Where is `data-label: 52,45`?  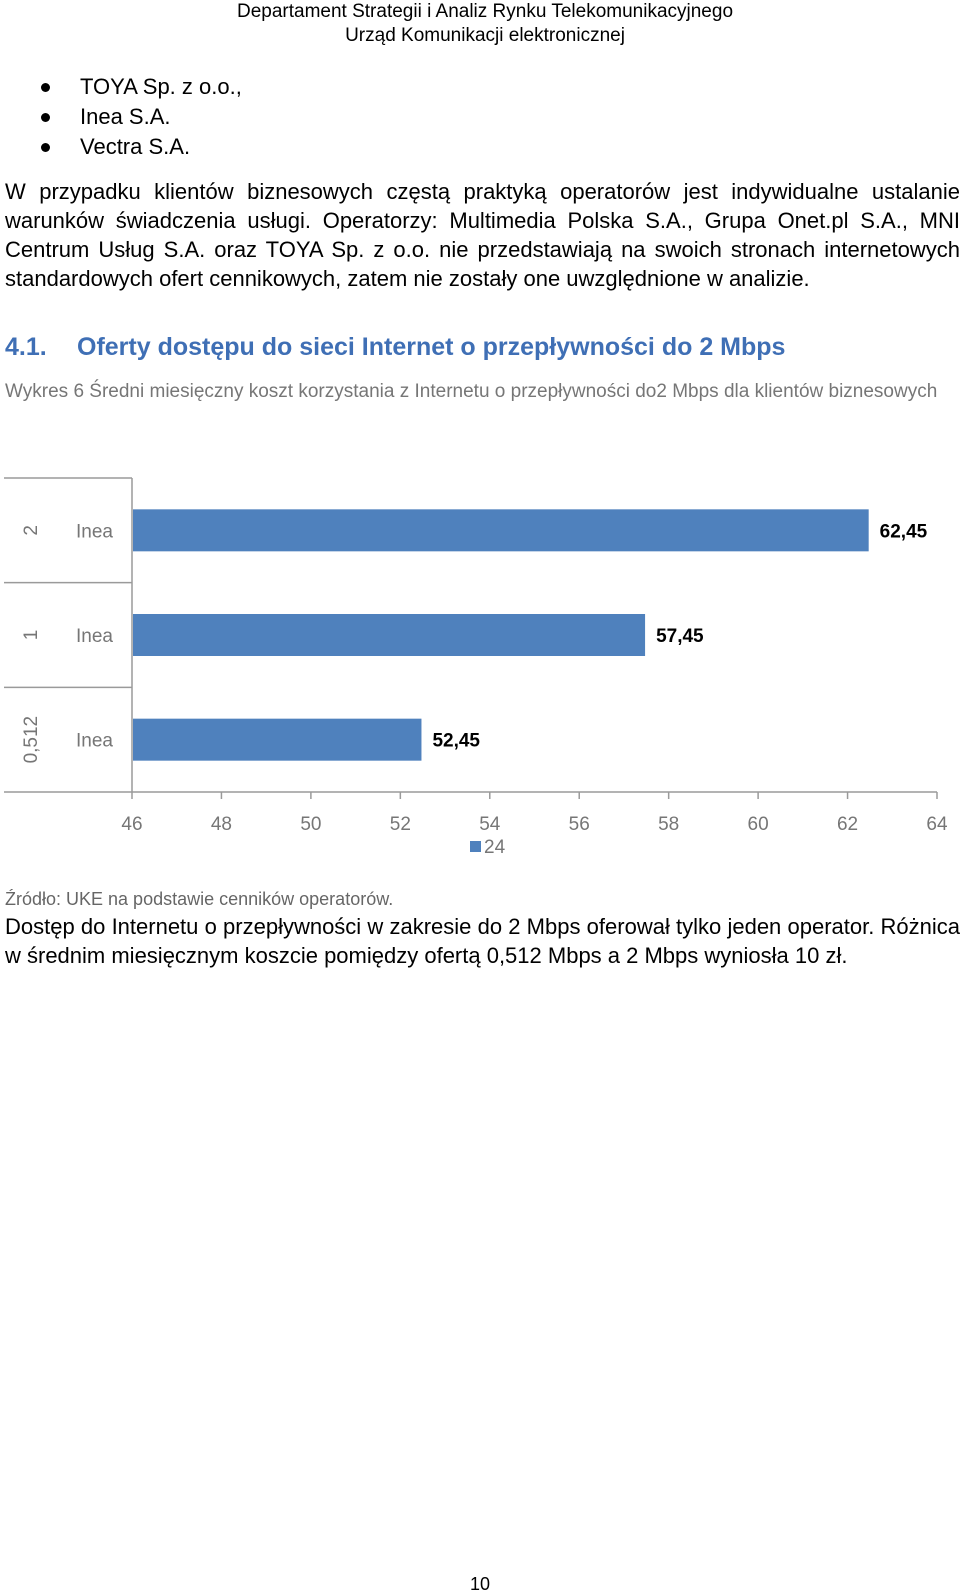 data-label: 52,45 is located at coordinates (456, 741).